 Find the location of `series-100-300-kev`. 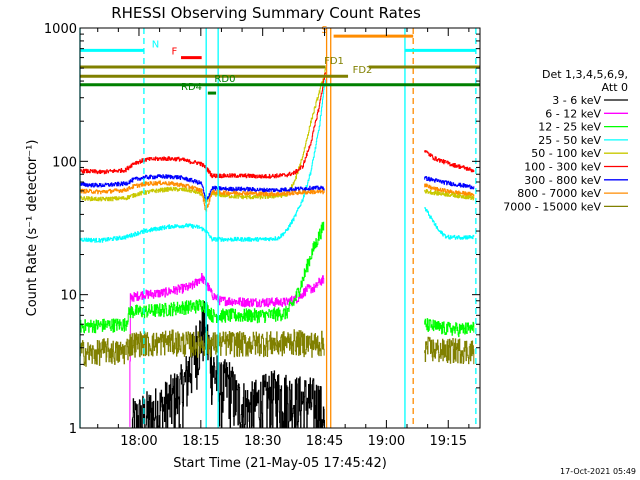

series-100-300-kev is located at coordinates (203, 125).